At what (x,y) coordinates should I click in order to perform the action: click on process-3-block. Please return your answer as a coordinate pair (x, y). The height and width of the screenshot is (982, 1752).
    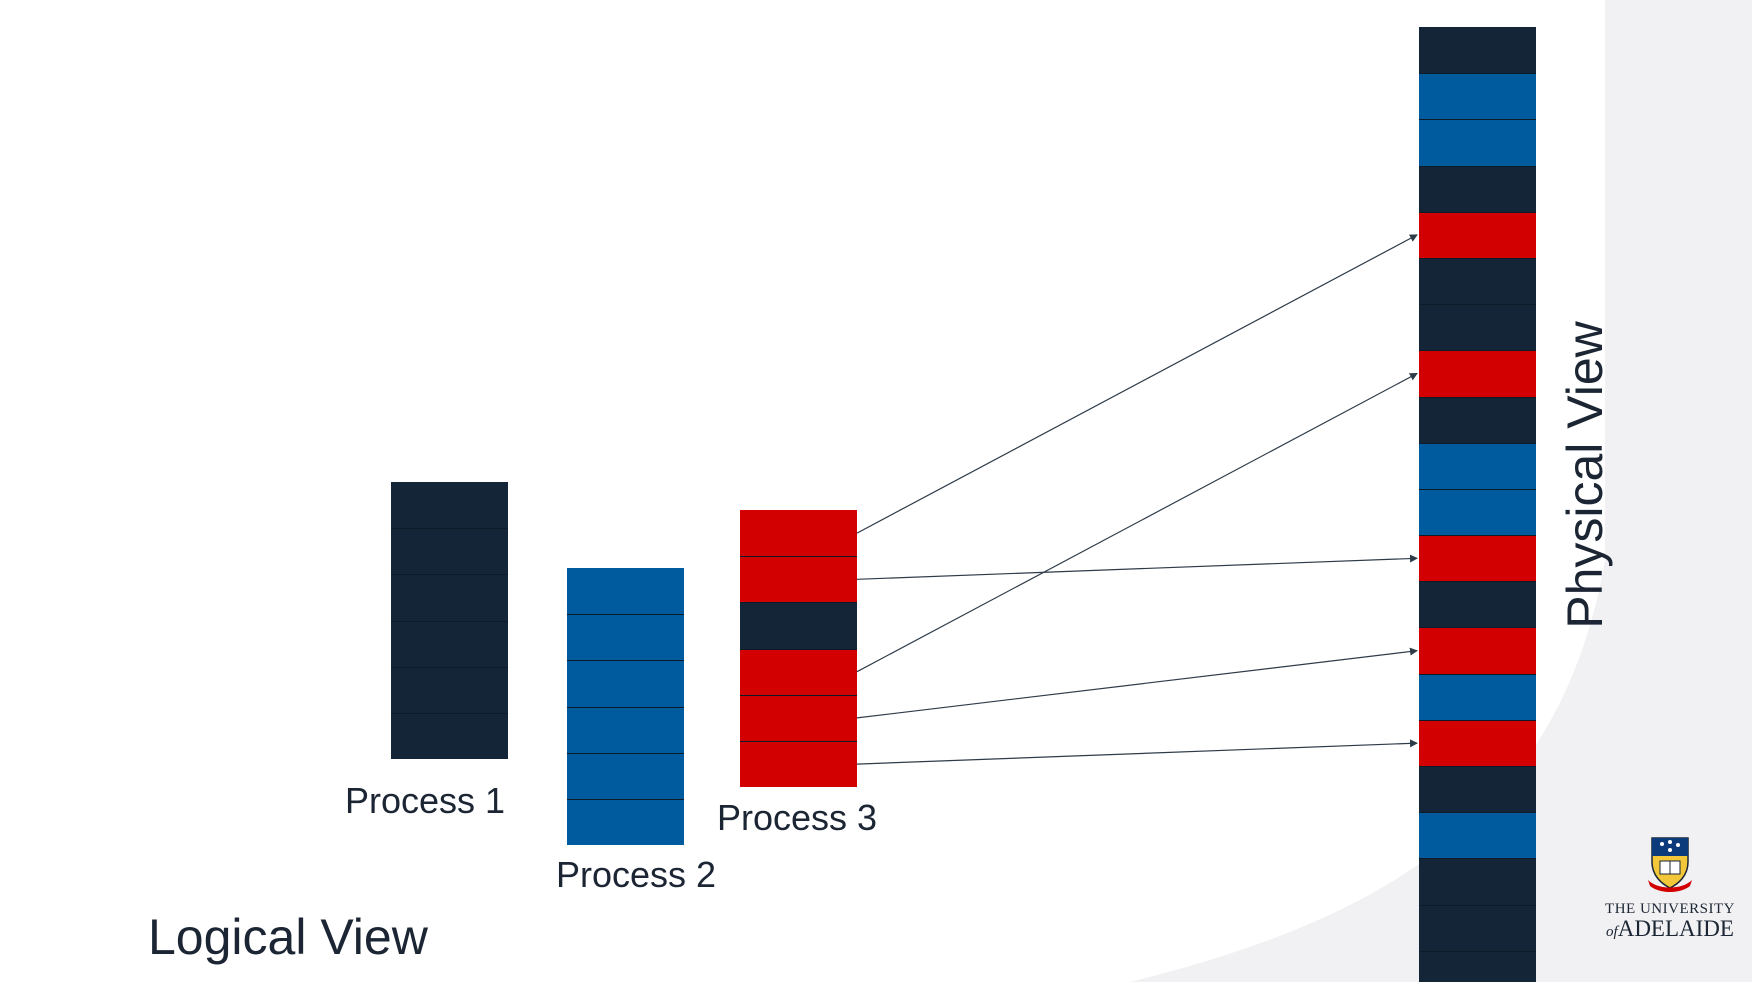
    Looking at the image, I should click on (798, 649).